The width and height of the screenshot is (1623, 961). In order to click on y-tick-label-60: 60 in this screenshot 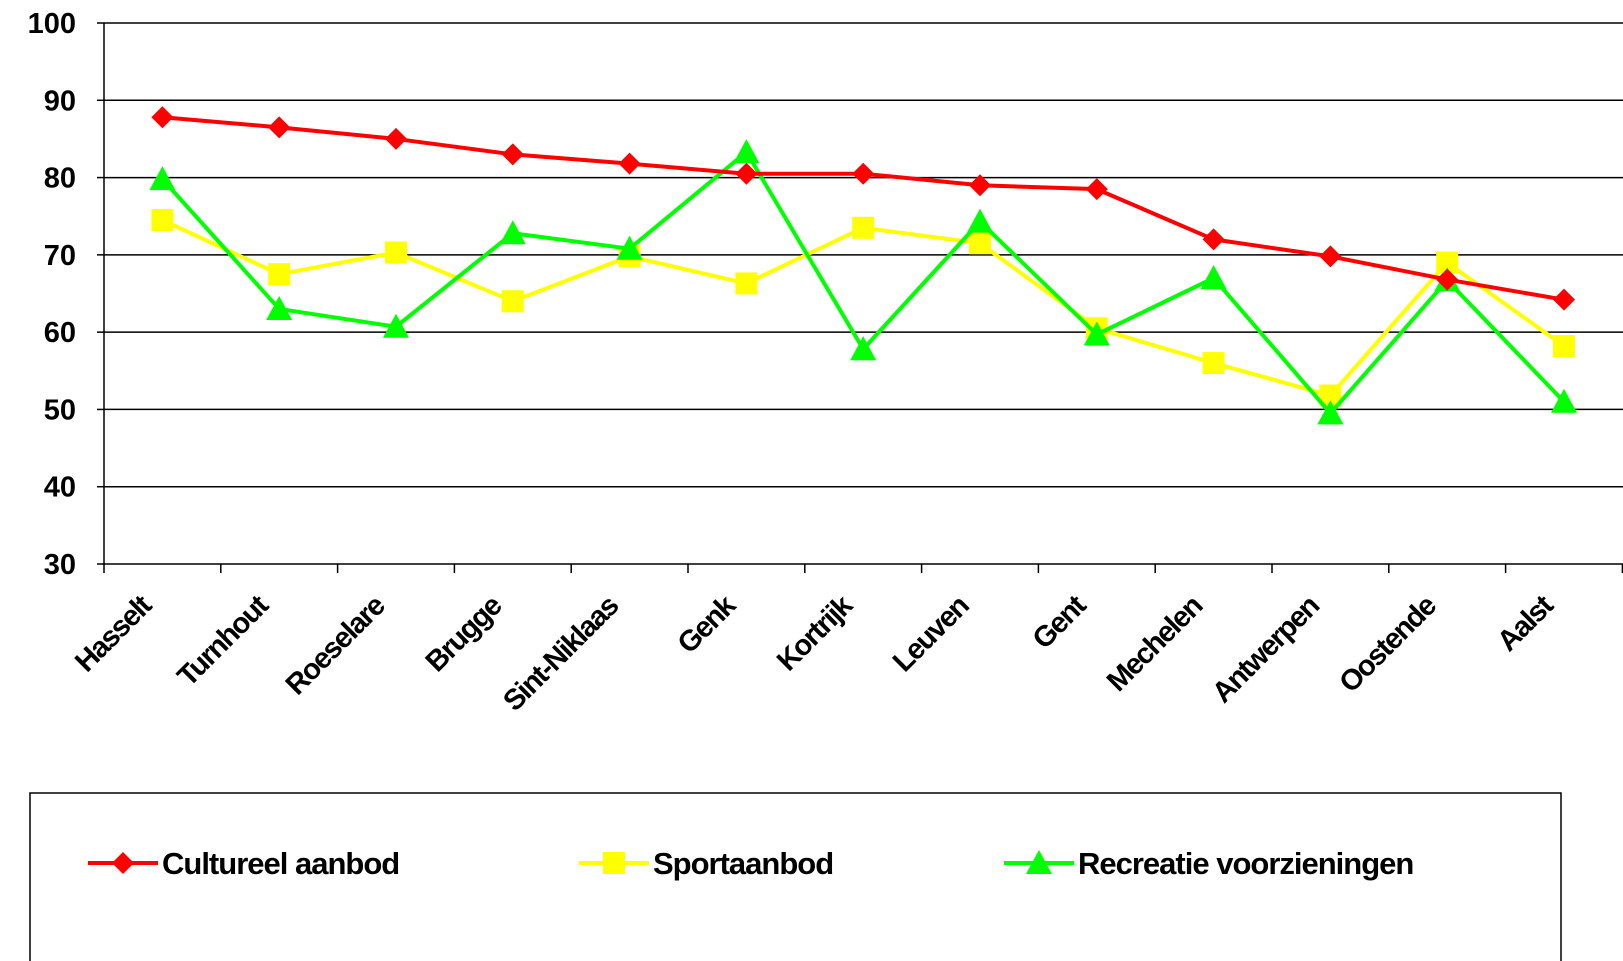, I will do `click(60, 333)`.